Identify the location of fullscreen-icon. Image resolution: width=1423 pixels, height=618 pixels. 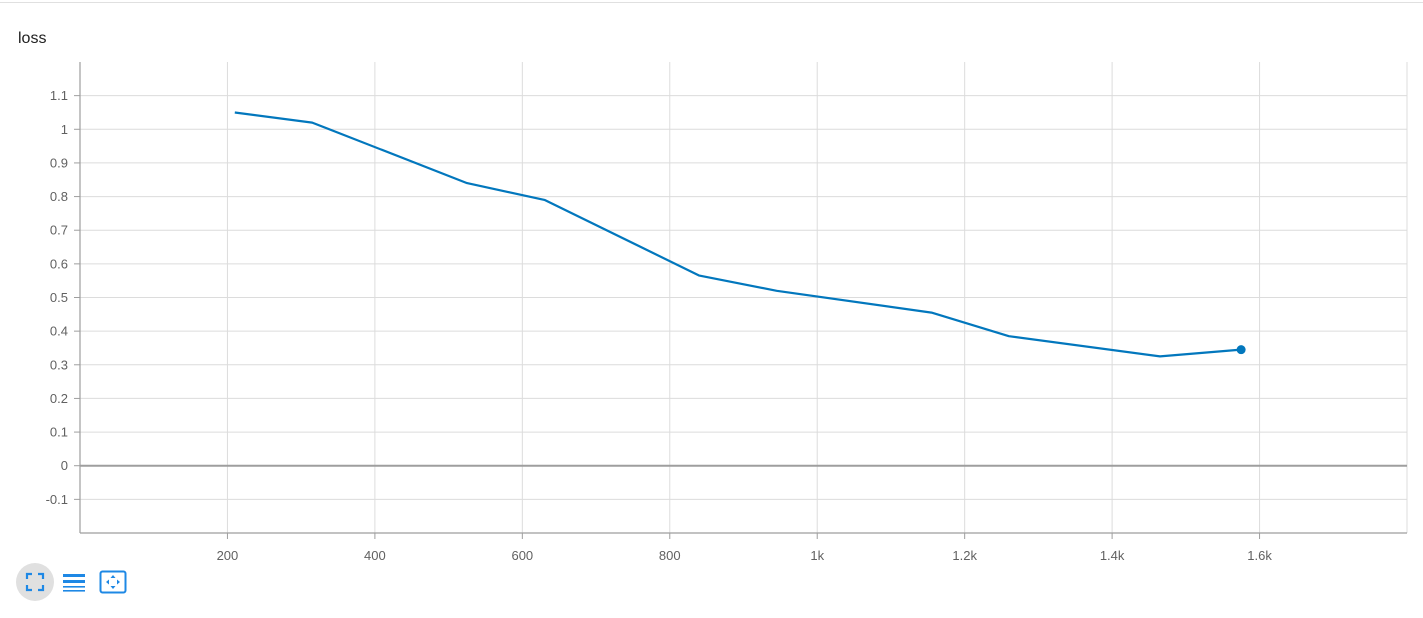
(35, 582).